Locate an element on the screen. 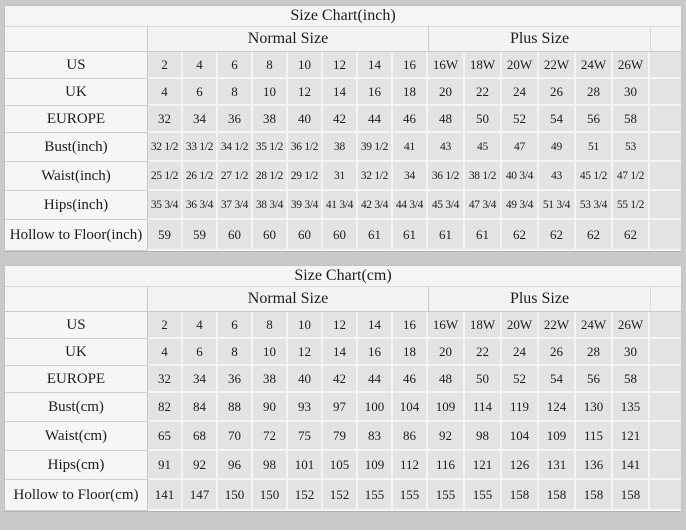 The height and width of the screenshot is (530, 686). table-title: Size Chart(inch) is located at coordinates (343, 16).